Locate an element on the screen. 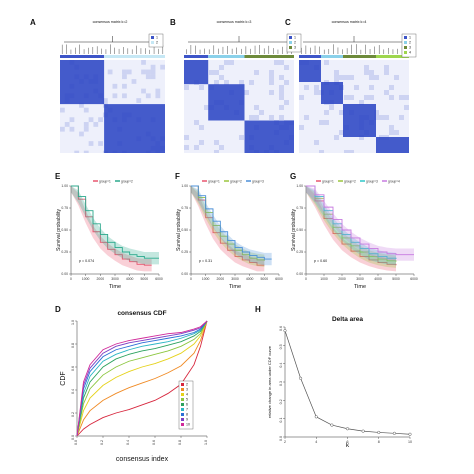 This screenshot has width=474, height=474. heatmap-title-c: consensus matrix k=4 is located at coordinates (349, 22).